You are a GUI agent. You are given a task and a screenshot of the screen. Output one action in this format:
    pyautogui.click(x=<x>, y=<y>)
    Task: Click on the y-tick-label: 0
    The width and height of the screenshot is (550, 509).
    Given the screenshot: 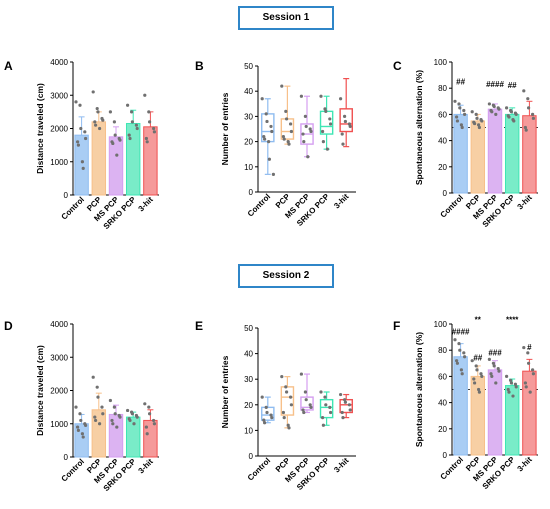 What is the action you would take?
    pyautogui.click(x=445, y=193)
    